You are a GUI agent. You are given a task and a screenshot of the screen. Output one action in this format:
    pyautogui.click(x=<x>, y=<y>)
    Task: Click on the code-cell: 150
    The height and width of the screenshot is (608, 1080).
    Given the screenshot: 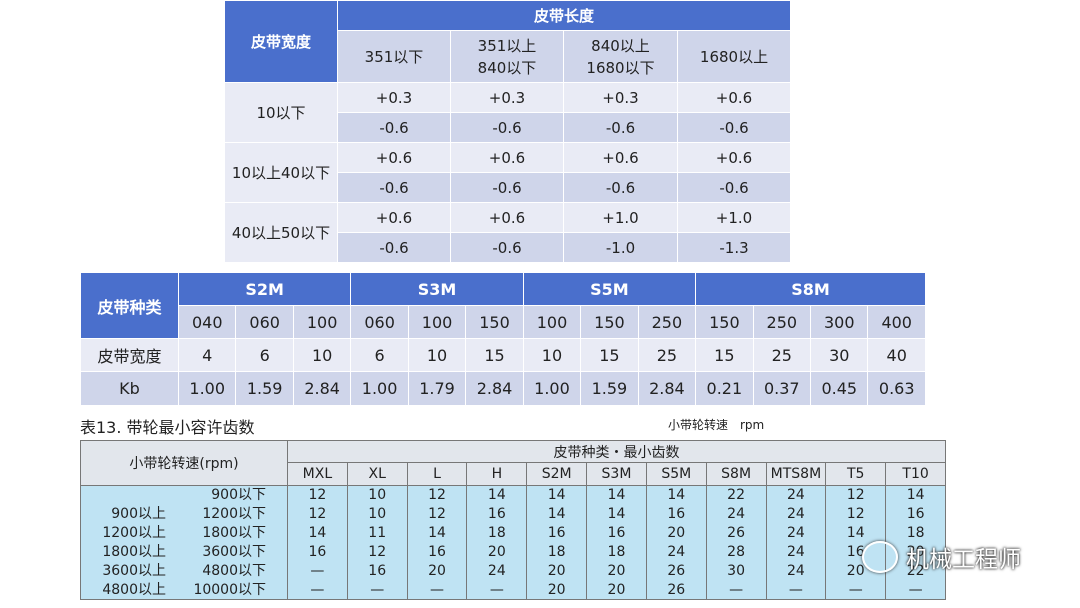 What is the action you would take?
    pyautogui.click(x=609, y=322)
    